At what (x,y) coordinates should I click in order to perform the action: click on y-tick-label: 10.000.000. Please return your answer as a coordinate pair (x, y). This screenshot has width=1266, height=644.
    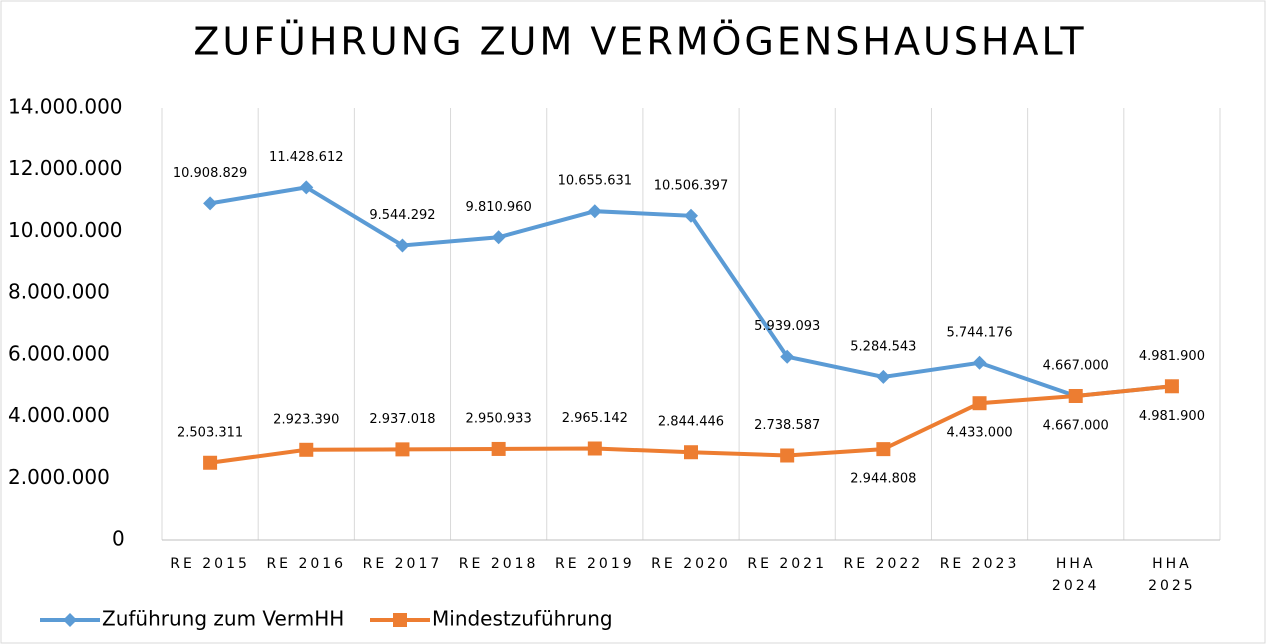
    Looking at the image, I should click on (65, 230).